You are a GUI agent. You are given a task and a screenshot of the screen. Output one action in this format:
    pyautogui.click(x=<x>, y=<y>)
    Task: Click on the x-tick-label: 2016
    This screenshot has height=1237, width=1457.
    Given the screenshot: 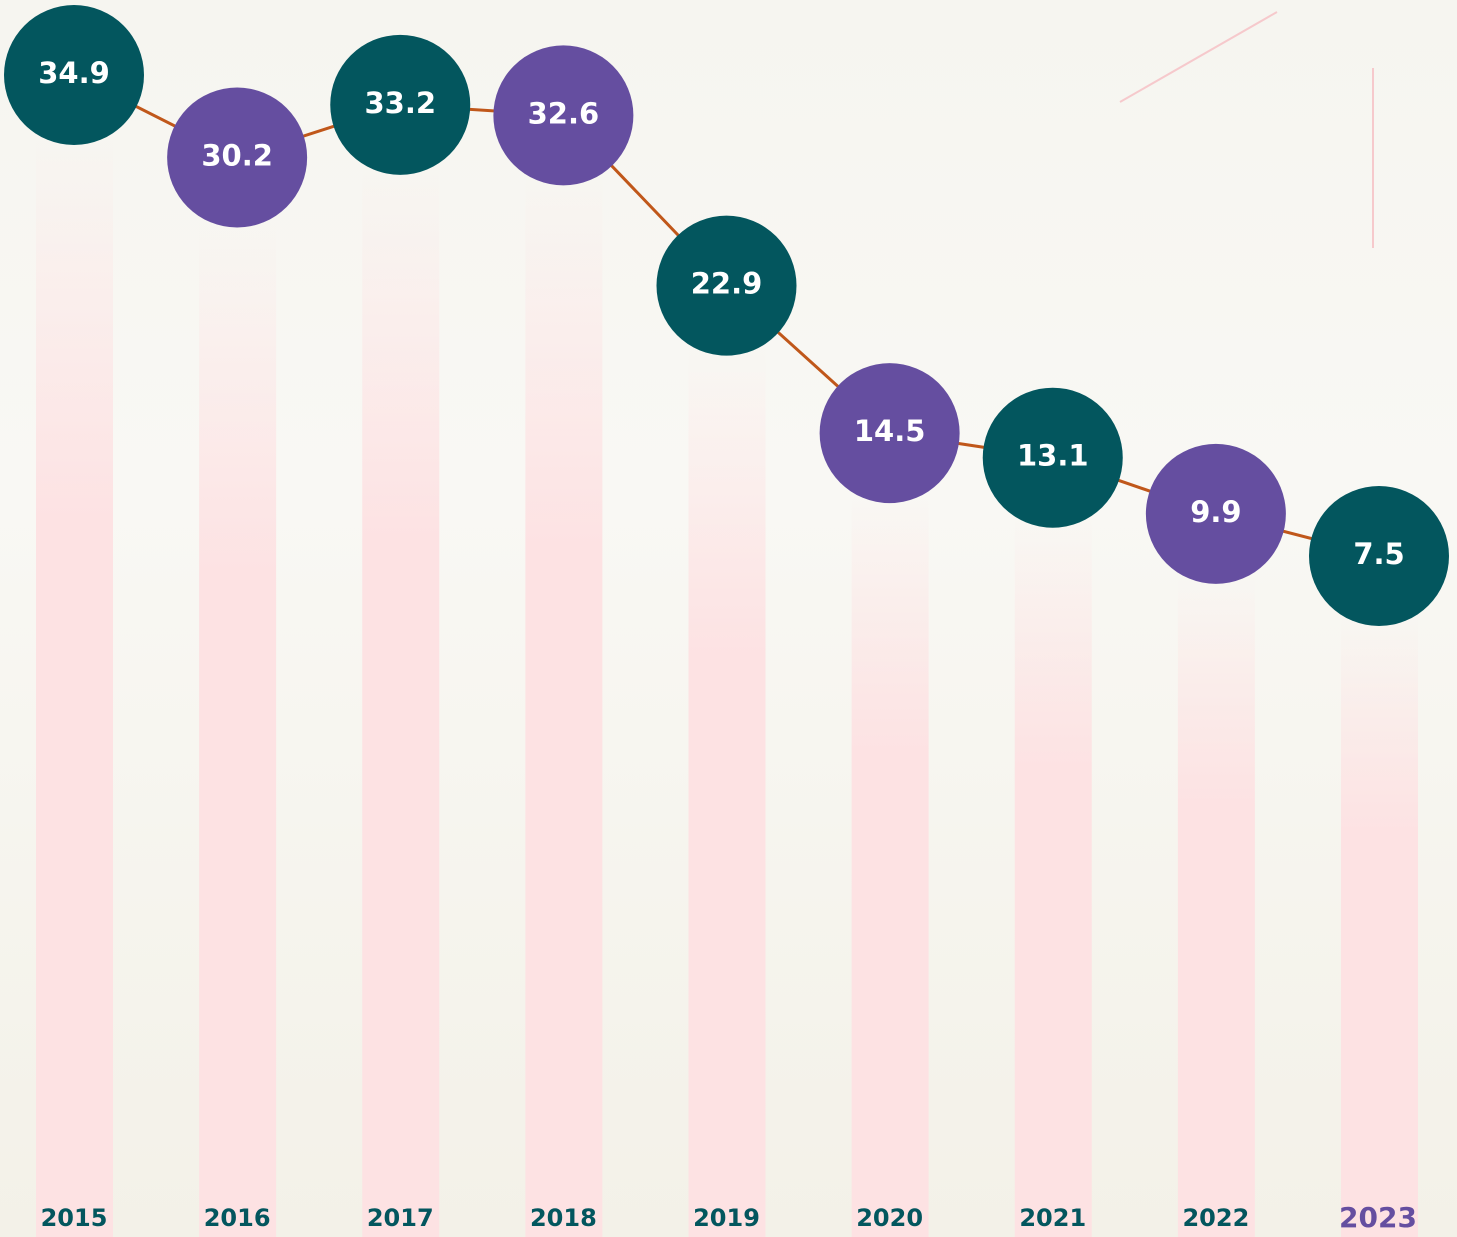 What is the action you would take?
    pyautogui.click(x=237, y=1218)
    